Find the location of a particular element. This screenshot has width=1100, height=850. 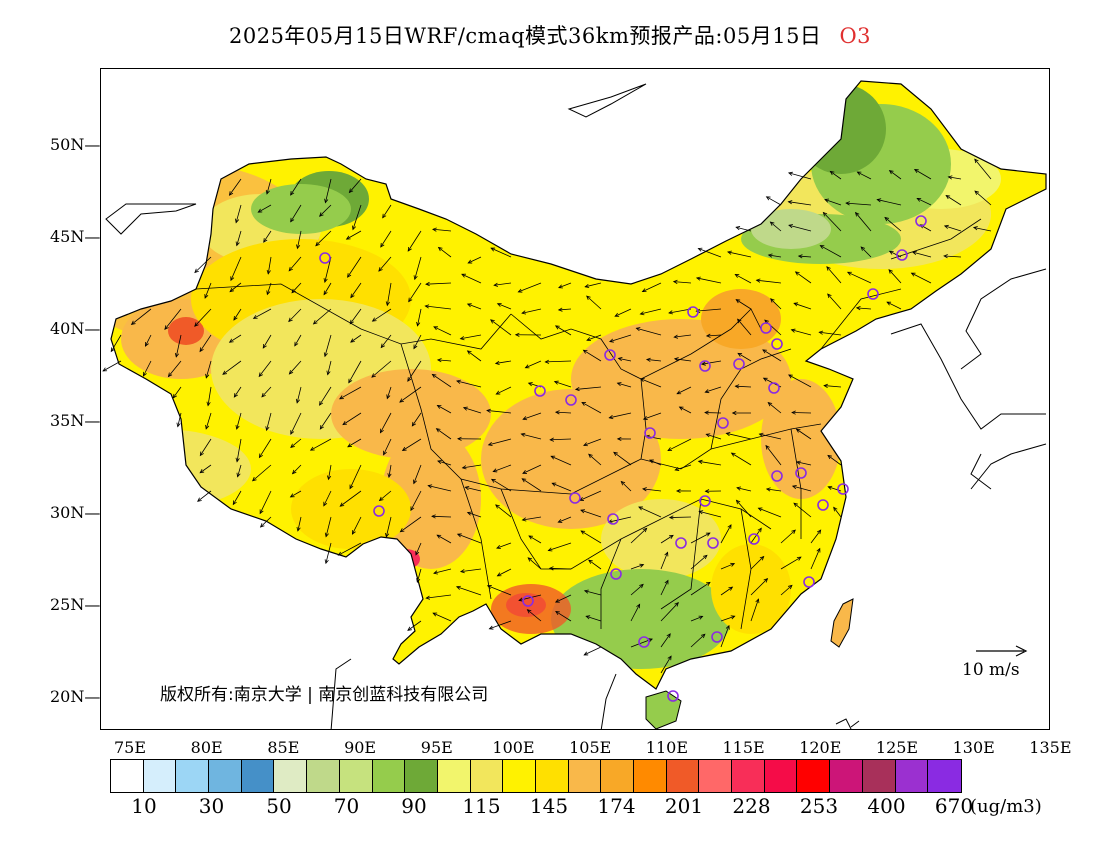

lon-label-95E: 95E is located at coordinates (436, 747).